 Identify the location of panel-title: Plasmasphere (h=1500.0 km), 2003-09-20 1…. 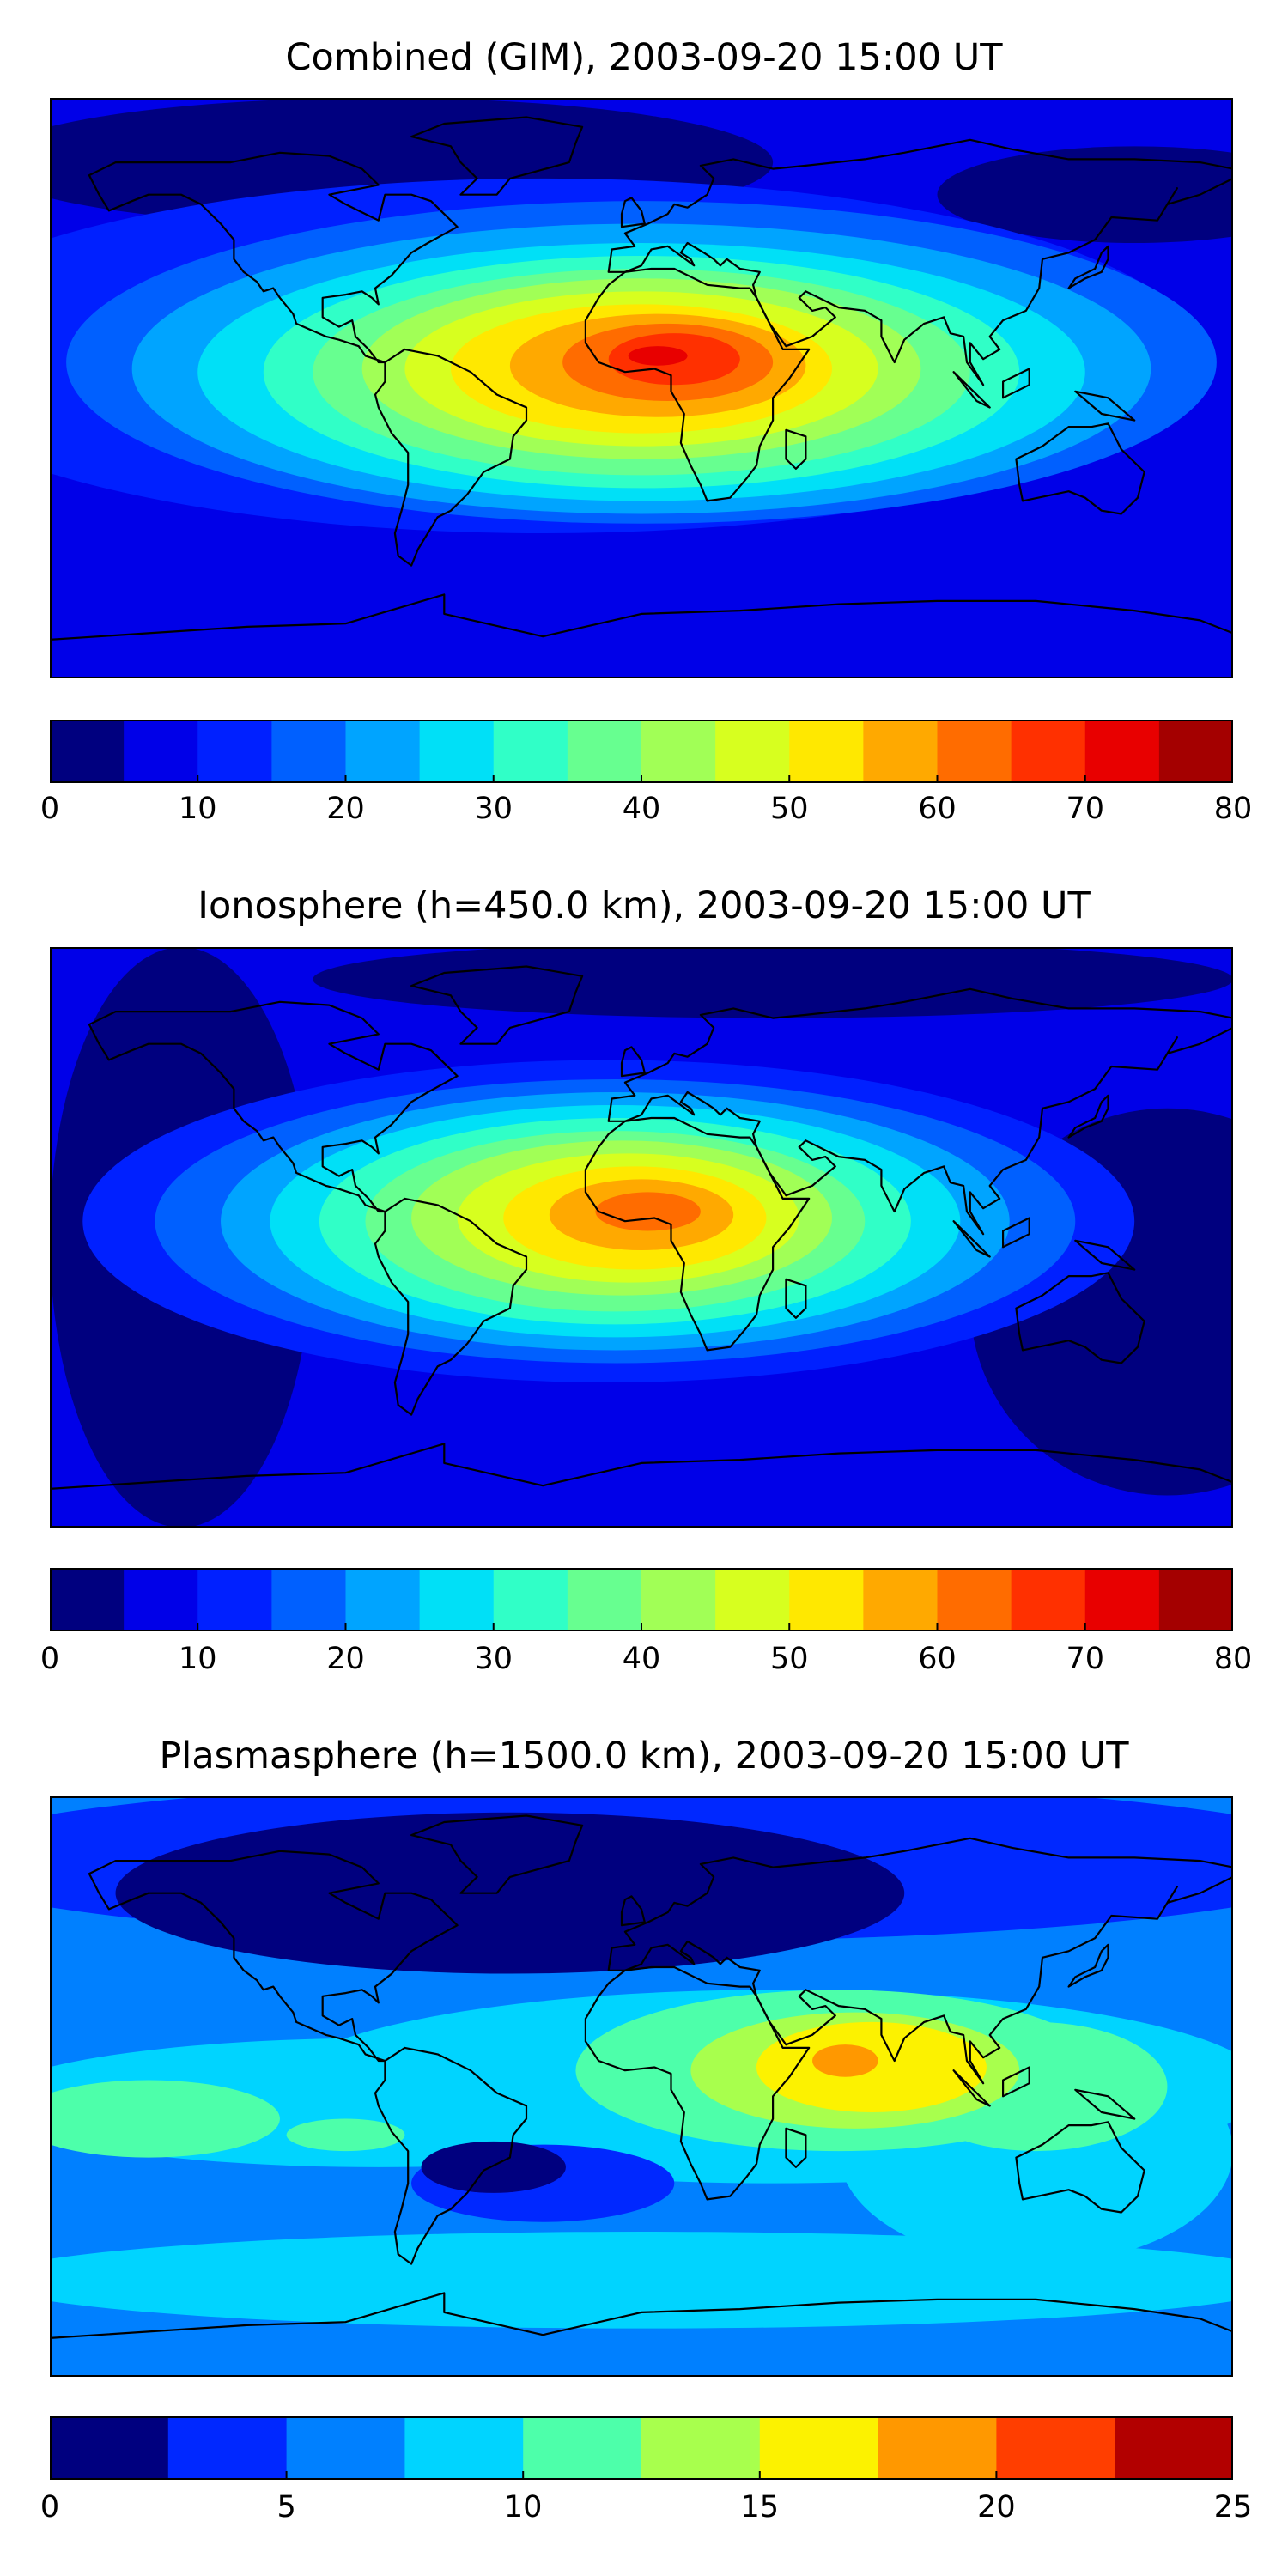
(644, 1756).